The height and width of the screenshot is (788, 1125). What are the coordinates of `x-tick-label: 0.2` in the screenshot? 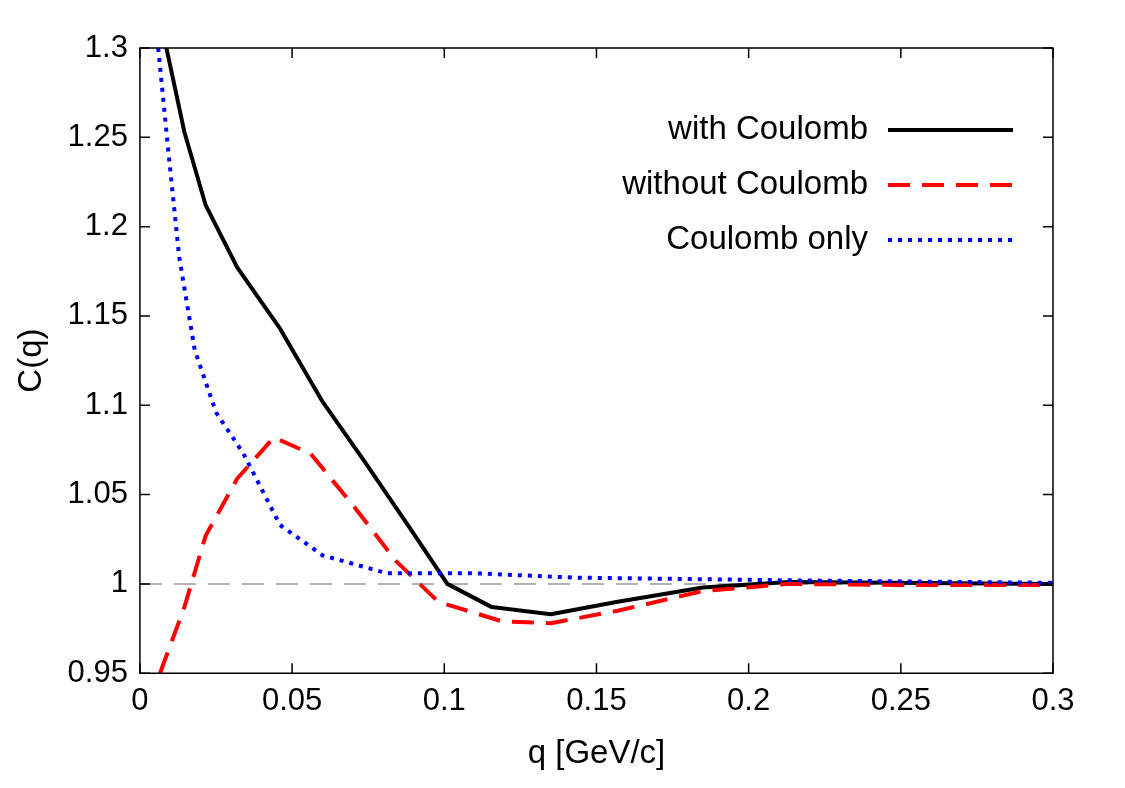 It's located at (749, 700).